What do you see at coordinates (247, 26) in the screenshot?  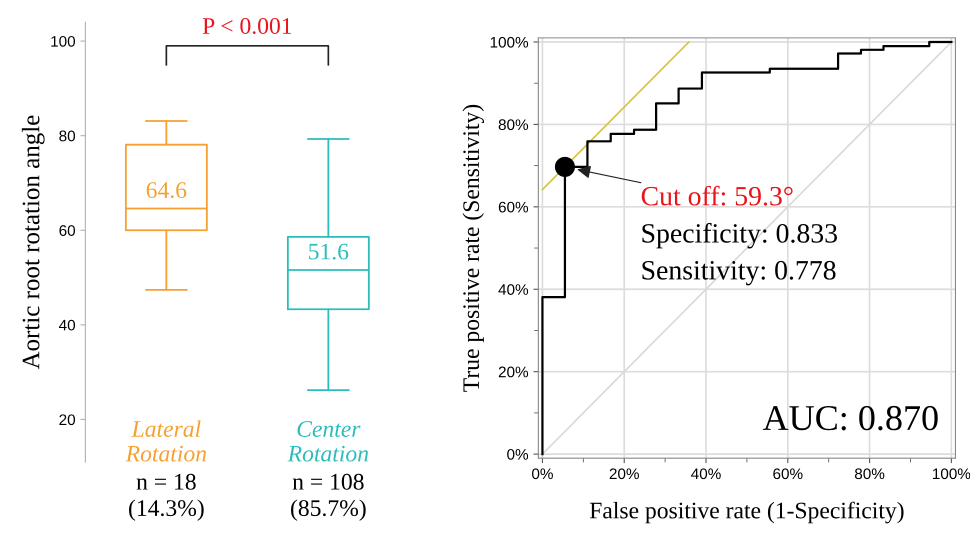 I see `annotation: P < 0.001` at bounding box center [247, 26].